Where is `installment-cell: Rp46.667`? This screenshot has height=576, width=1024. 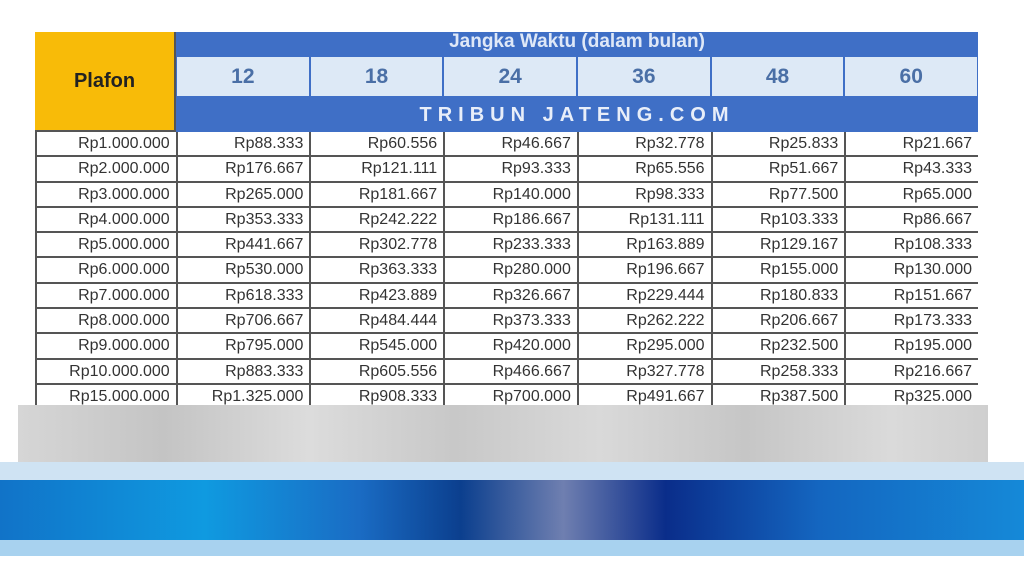
installment-cell: Rp46.667 is located at coordinates (510, 144).